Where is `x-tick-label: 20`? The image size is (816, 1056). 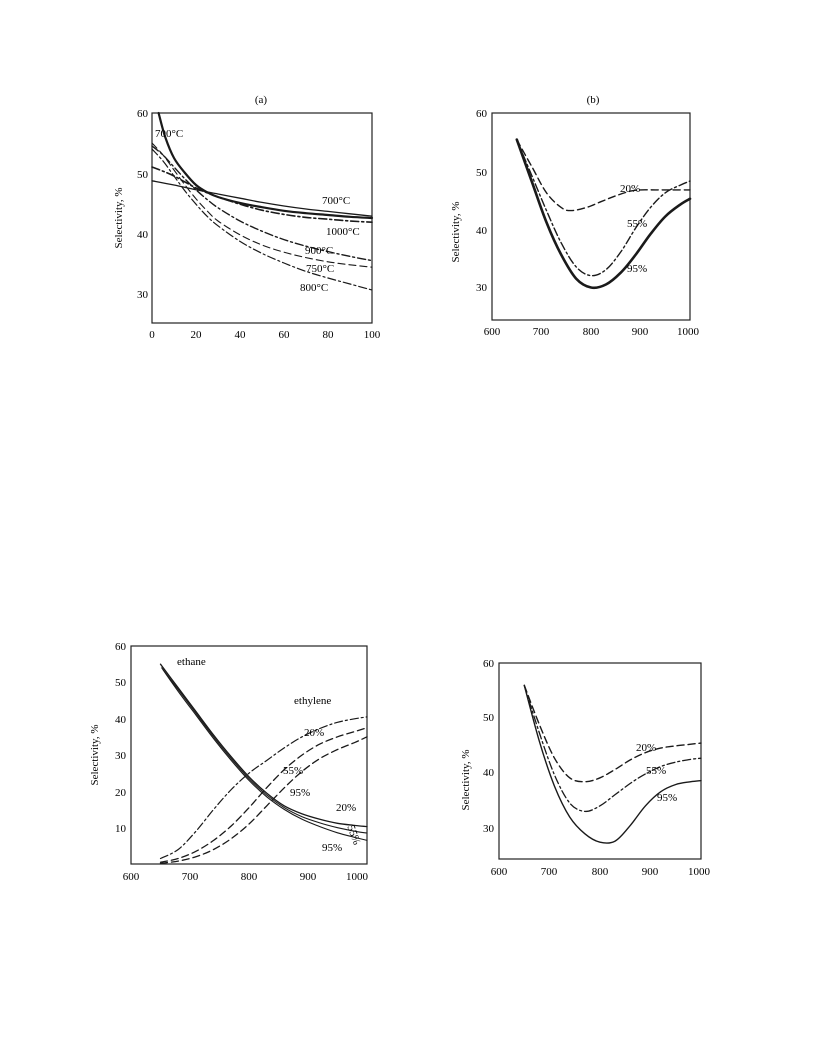
x-tick-label: 20 is located at coordinates (197, 335).